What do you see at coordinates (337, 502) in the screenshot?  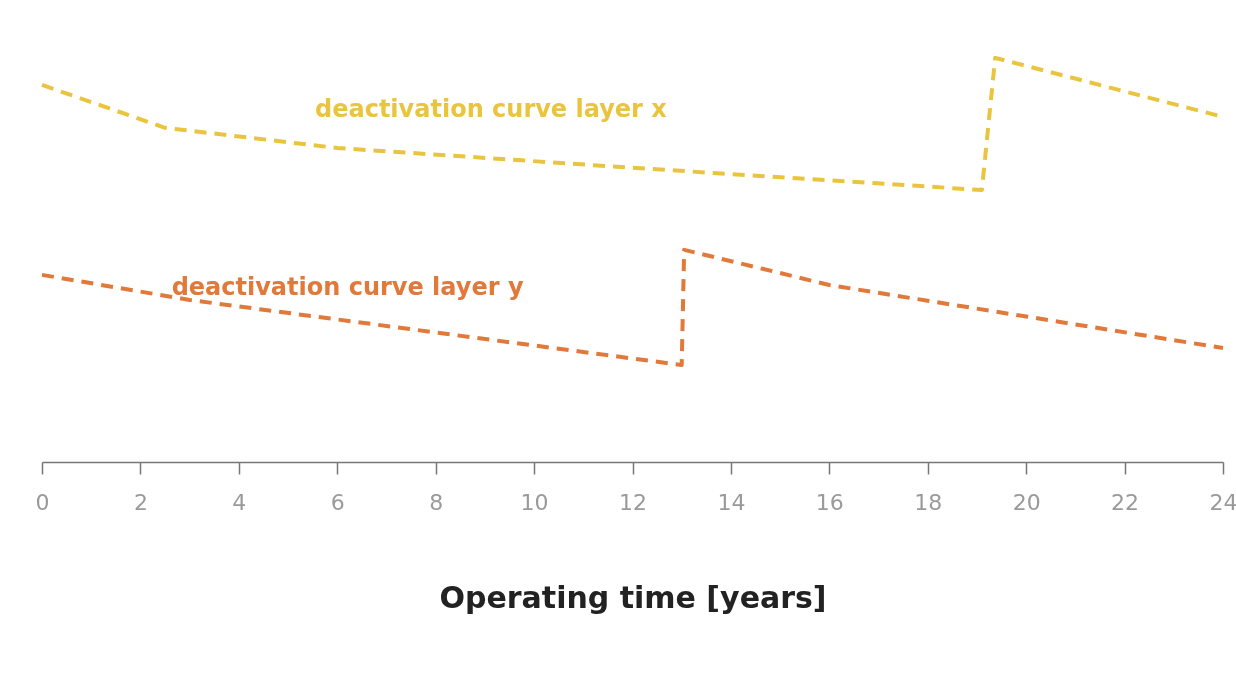 I see `x-tick-label: 6` at bounding box center [337, 502].